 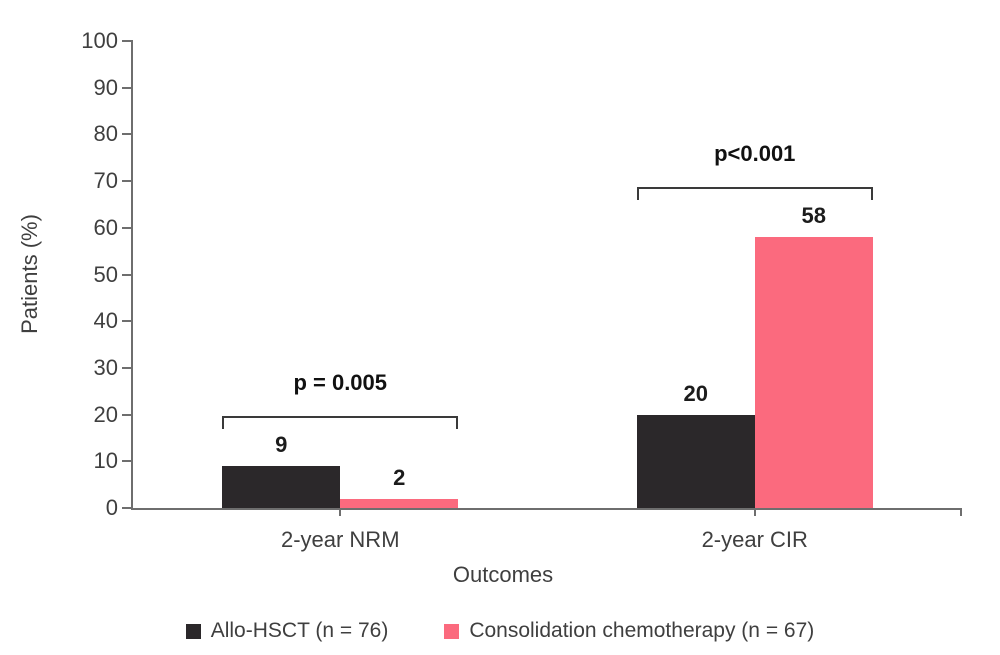 I want to click on x-axis-line, so click(x=546, y=509).